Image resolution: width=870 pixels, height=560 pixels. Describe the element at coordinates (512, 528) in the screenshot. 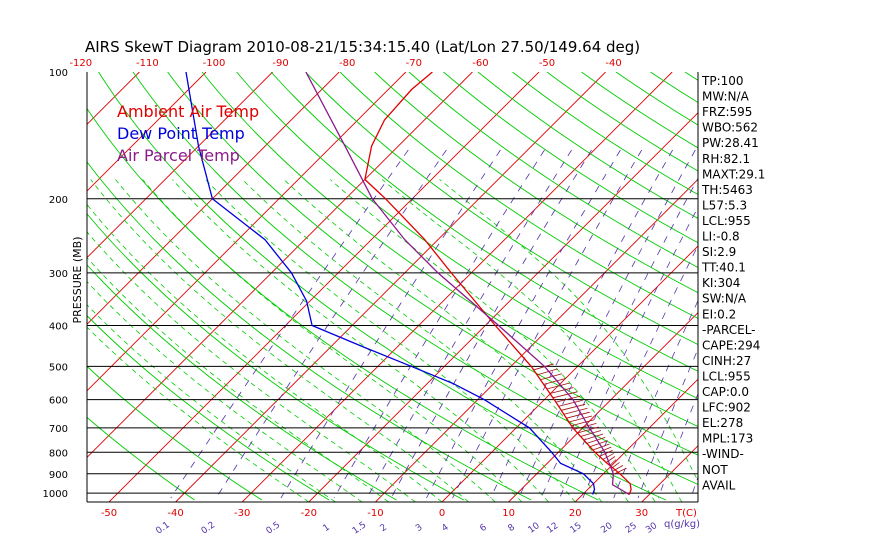

I see `mixing-ratio-label: 8` at that location.